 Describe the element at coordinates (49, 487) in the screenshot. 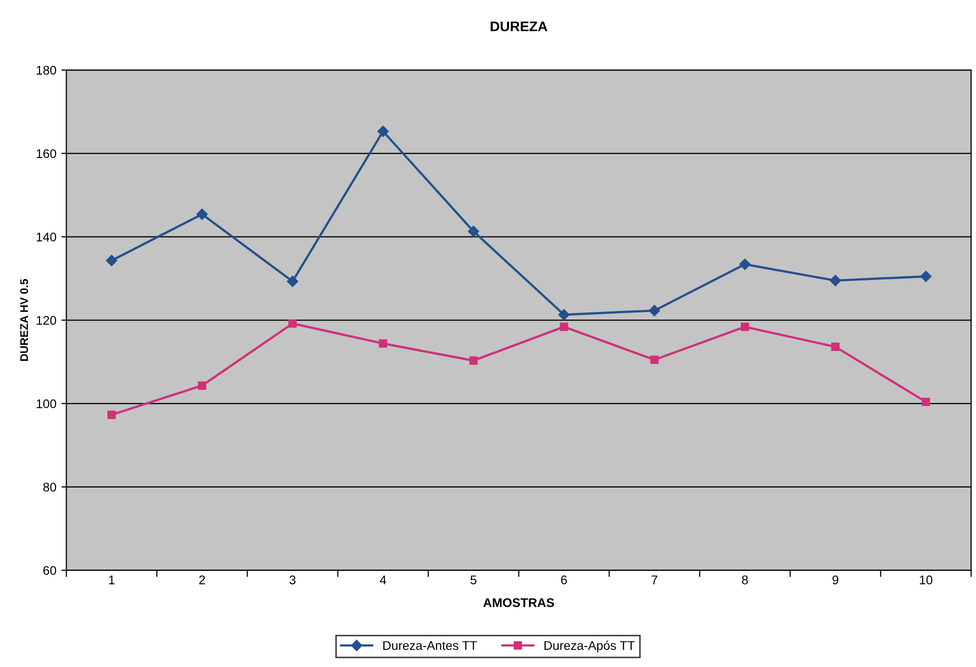

I see `y-tick-label: 80` at that location.